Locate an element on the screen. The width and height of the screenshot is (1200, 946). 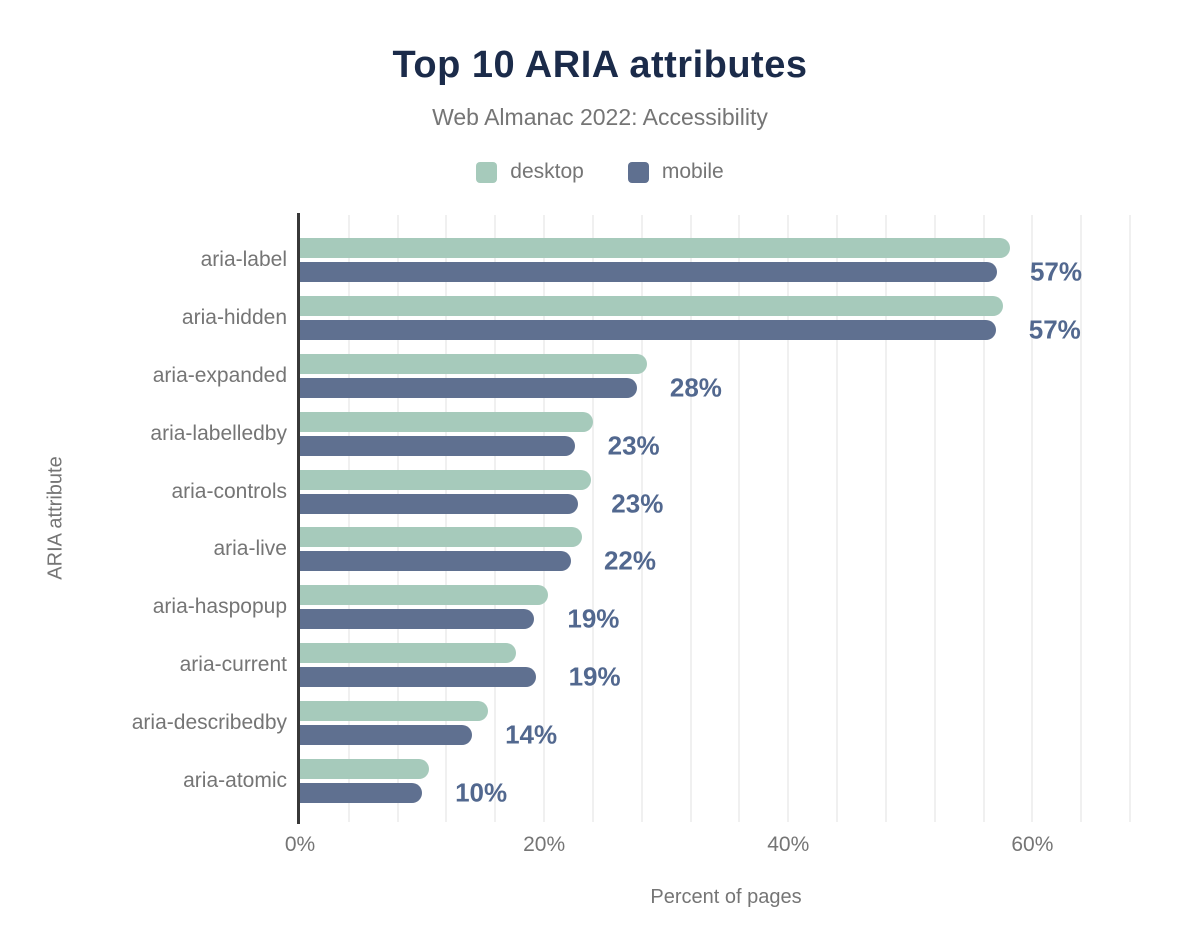
x-axis-title: Percent of pages is located at coordinates (726, 897).